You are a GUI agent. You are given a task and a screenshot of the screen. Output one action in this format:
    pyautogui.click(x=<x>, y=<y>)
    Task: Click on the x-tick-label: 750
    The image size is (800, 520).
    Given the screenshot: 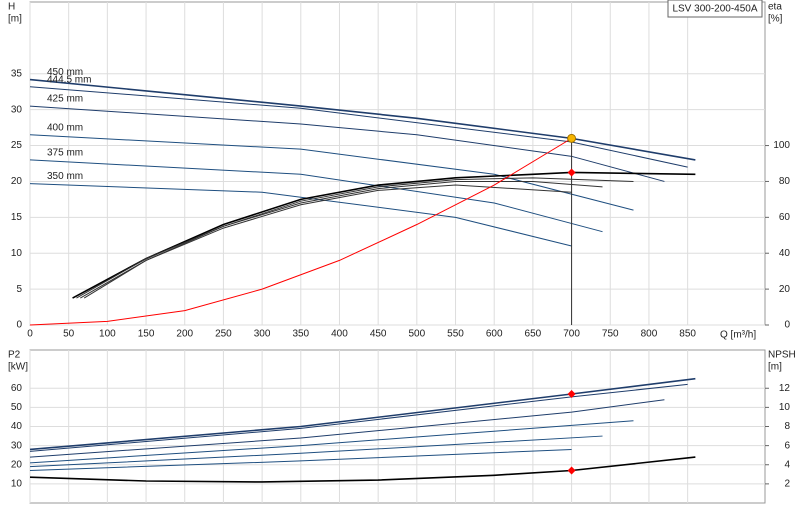 What is the action you would take?
    pyautogui.click(x=610, y=334)
    